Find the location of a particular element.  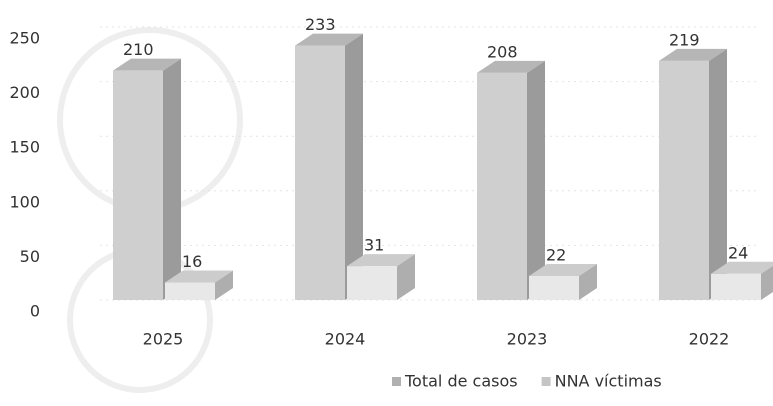

data-label: 233 is located at coordinates (320, 24).